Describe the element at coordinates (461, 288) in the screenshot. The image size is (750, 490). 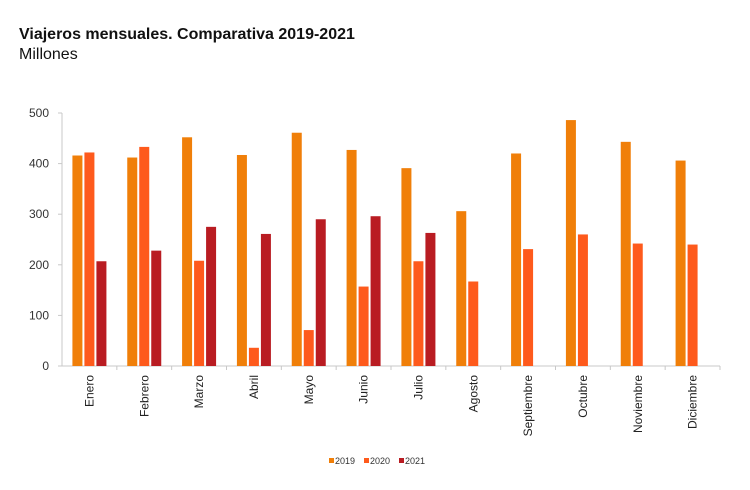
I see `bar-2019-agosto` at that location.